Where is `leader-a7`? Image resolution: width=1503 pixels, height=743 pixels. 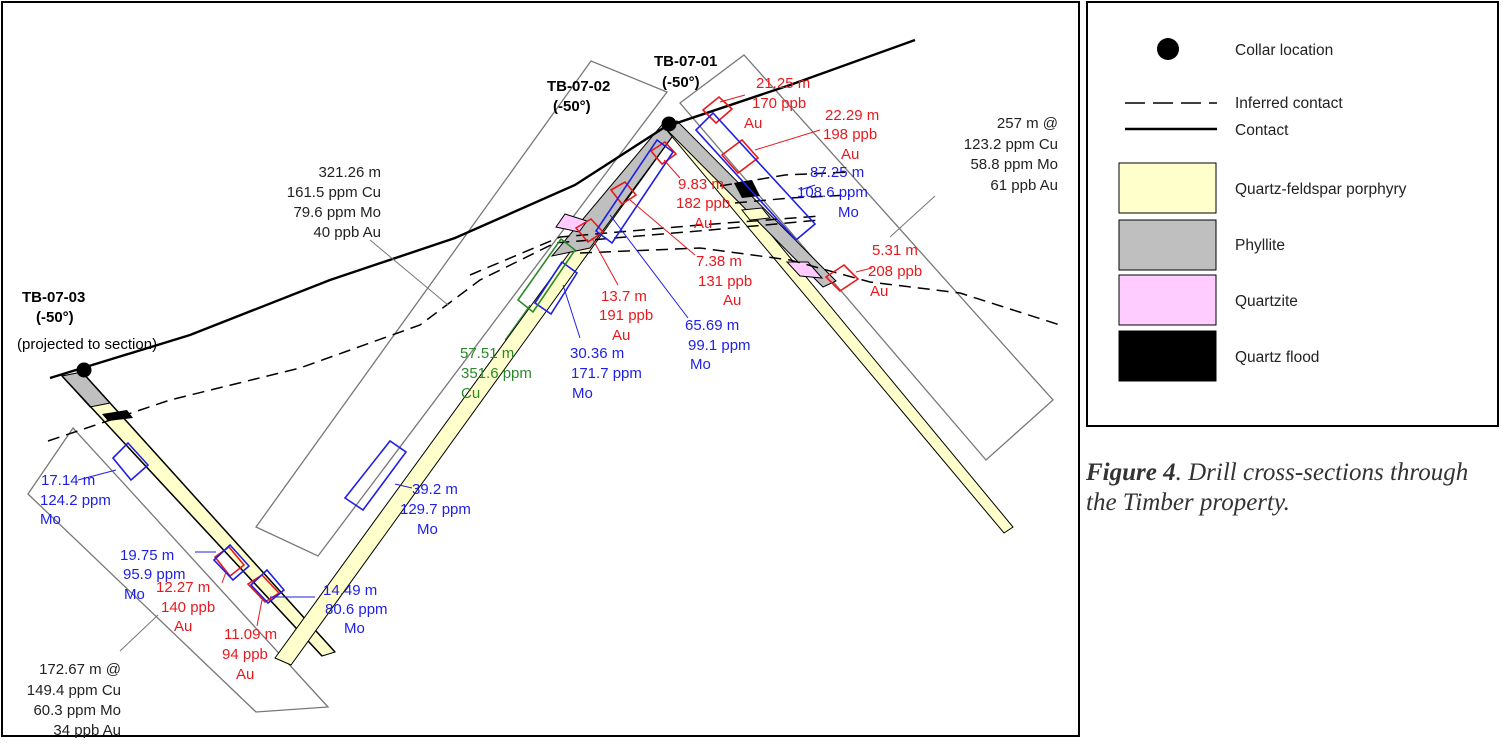
leader-a7 is located at coordinates (224, 577).